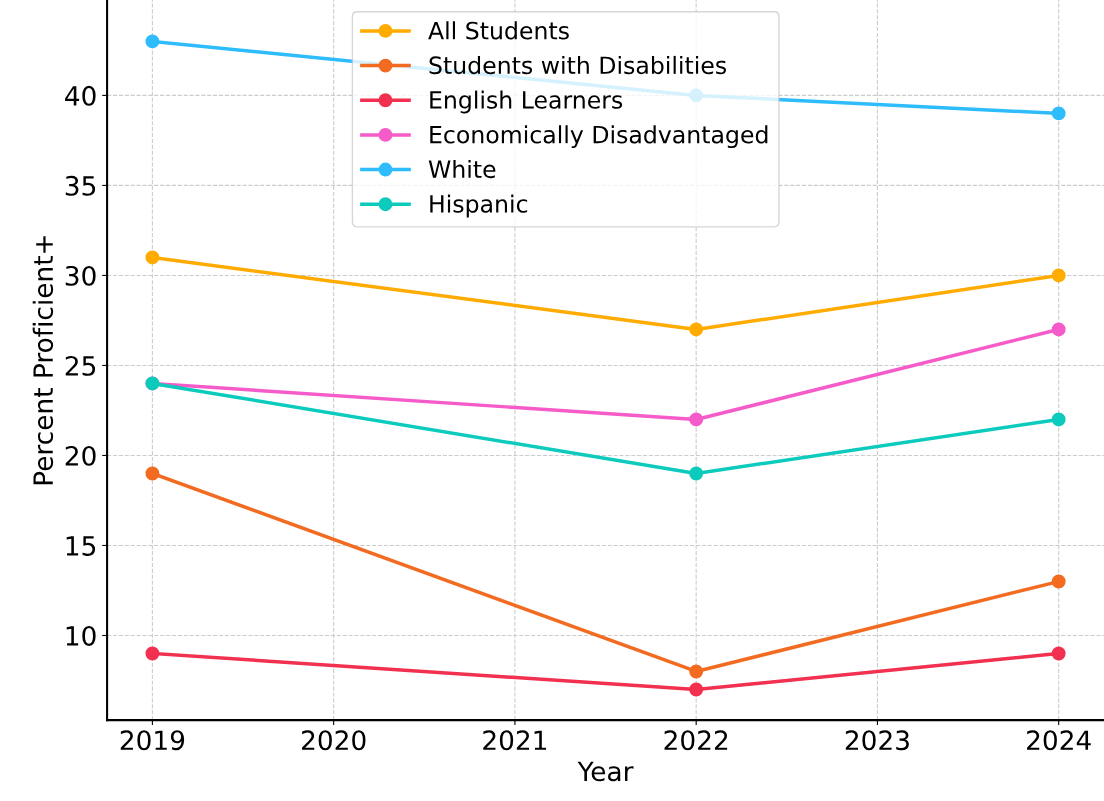  What do you see at coordinates (81, 635) in the screenshot?
I see `y-tick-label: 10` at bounding box center [81, 635].